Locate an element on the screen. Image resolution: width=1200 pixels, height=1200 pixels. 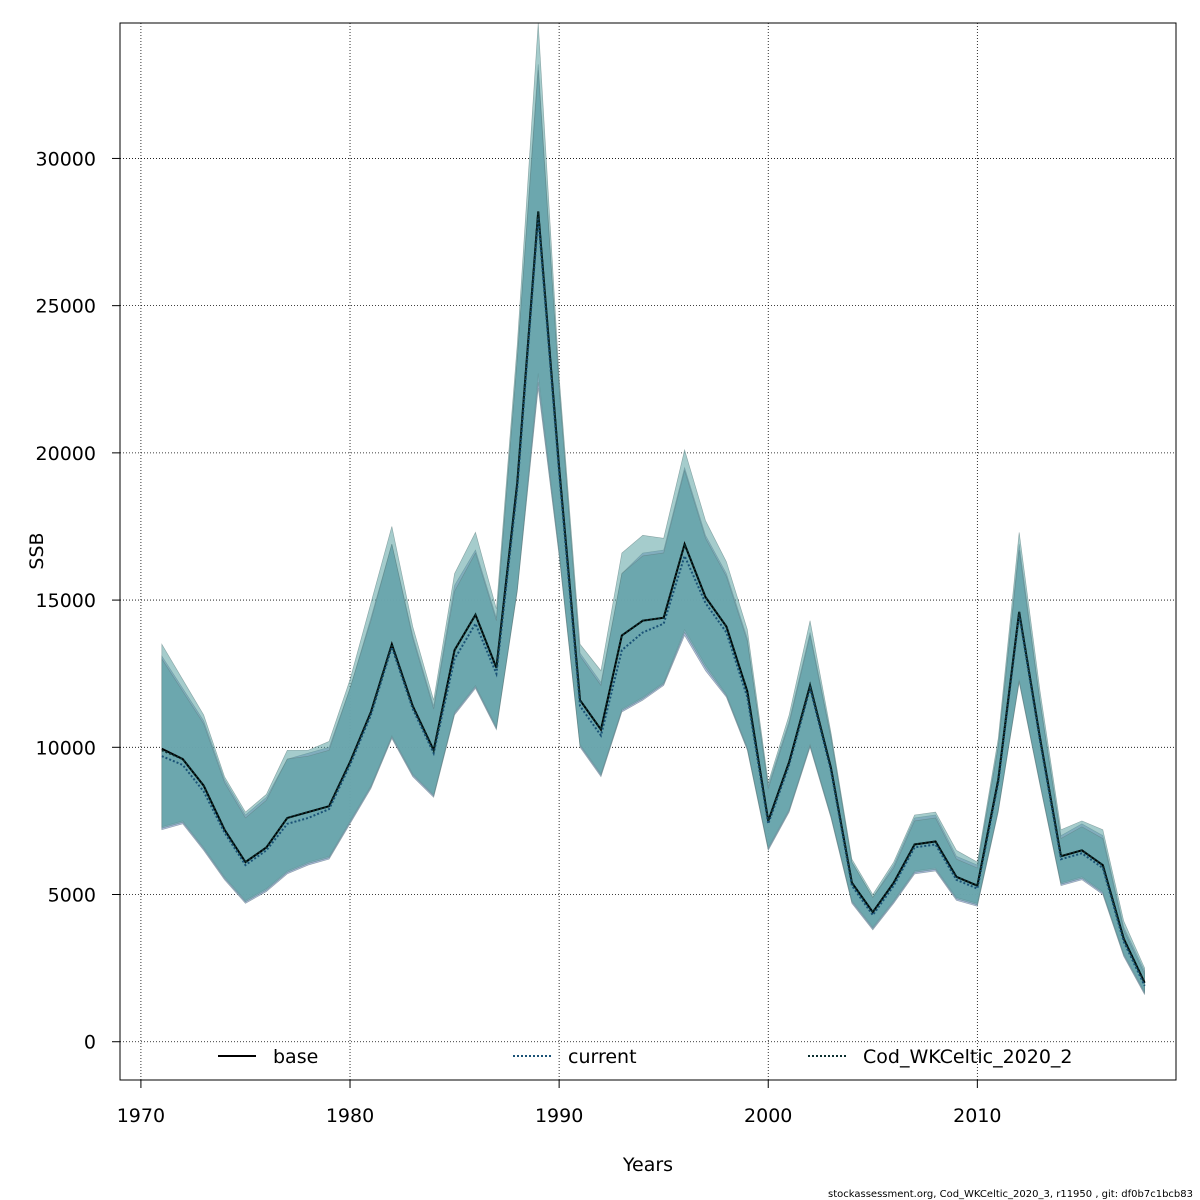
x-tick-label: 2010 is located at coordinates (977, 1116).